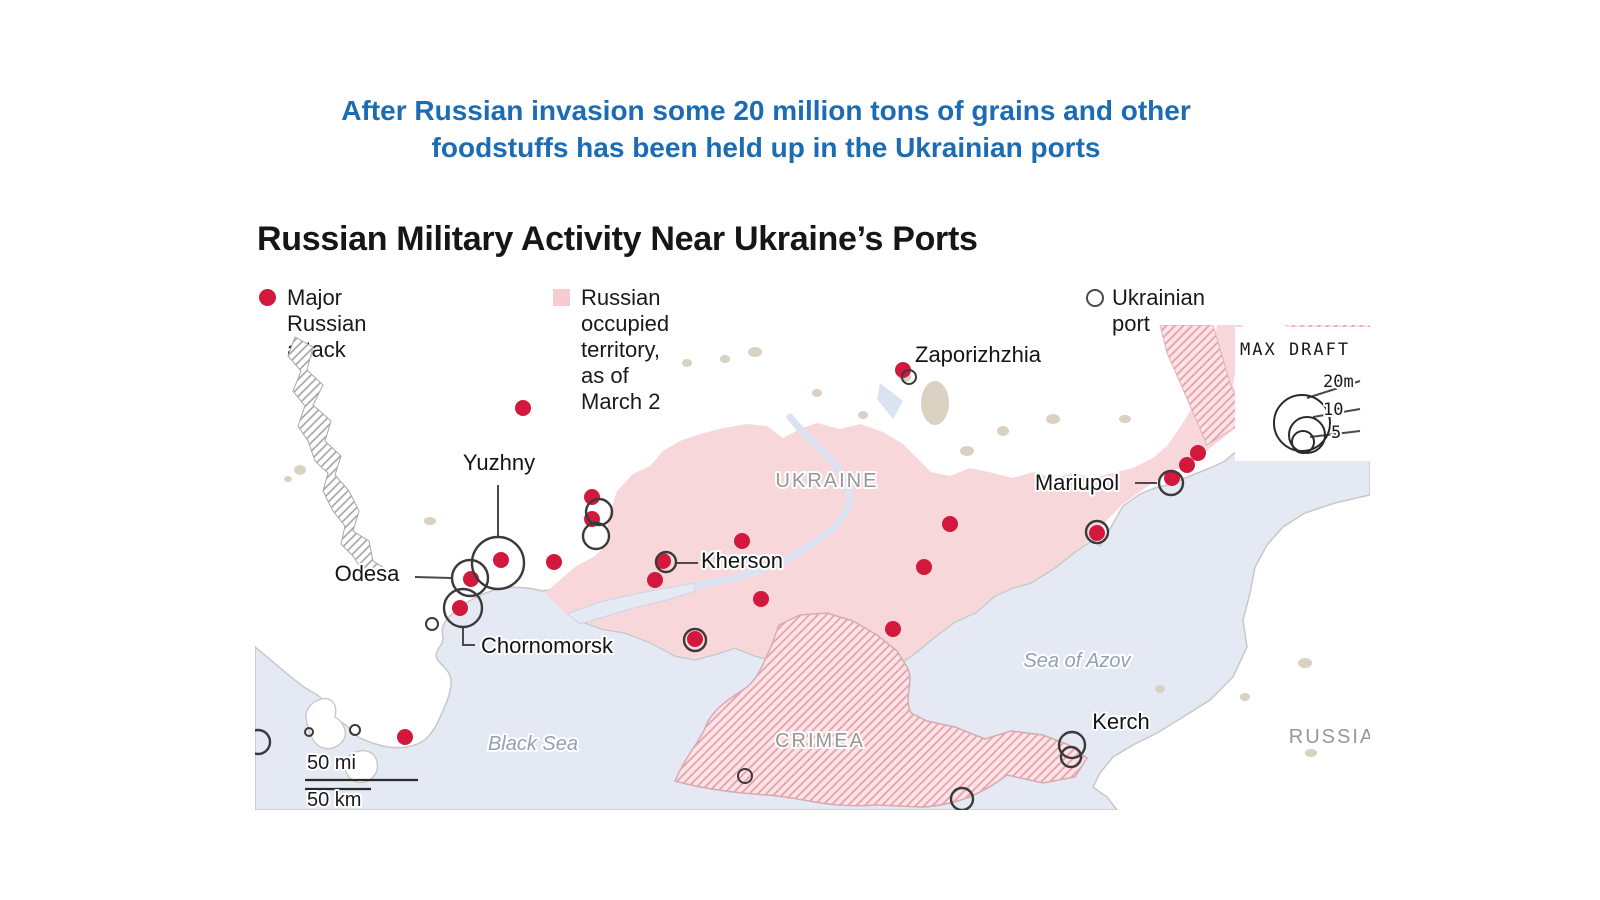  What do you see at coordinates (631, 603) in the screenshot?
I see `estuary-shape` at bounding box center [631, 603].